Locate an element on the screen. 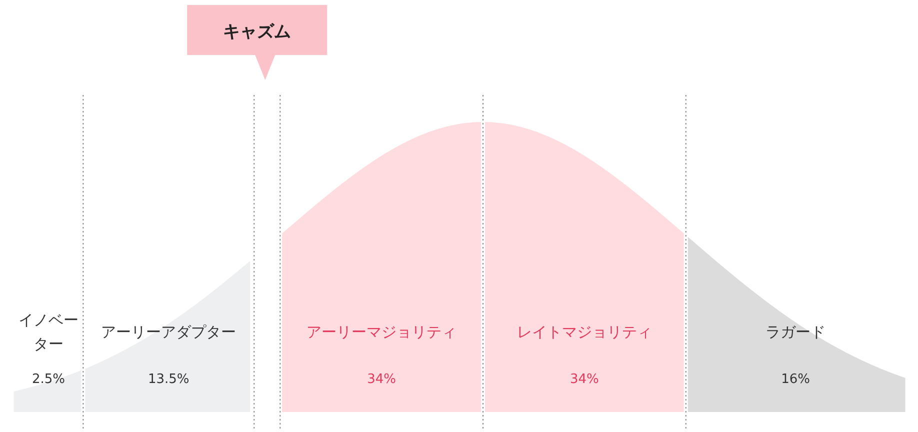  category-label: イノベーター is located at coordinates (48, 332).